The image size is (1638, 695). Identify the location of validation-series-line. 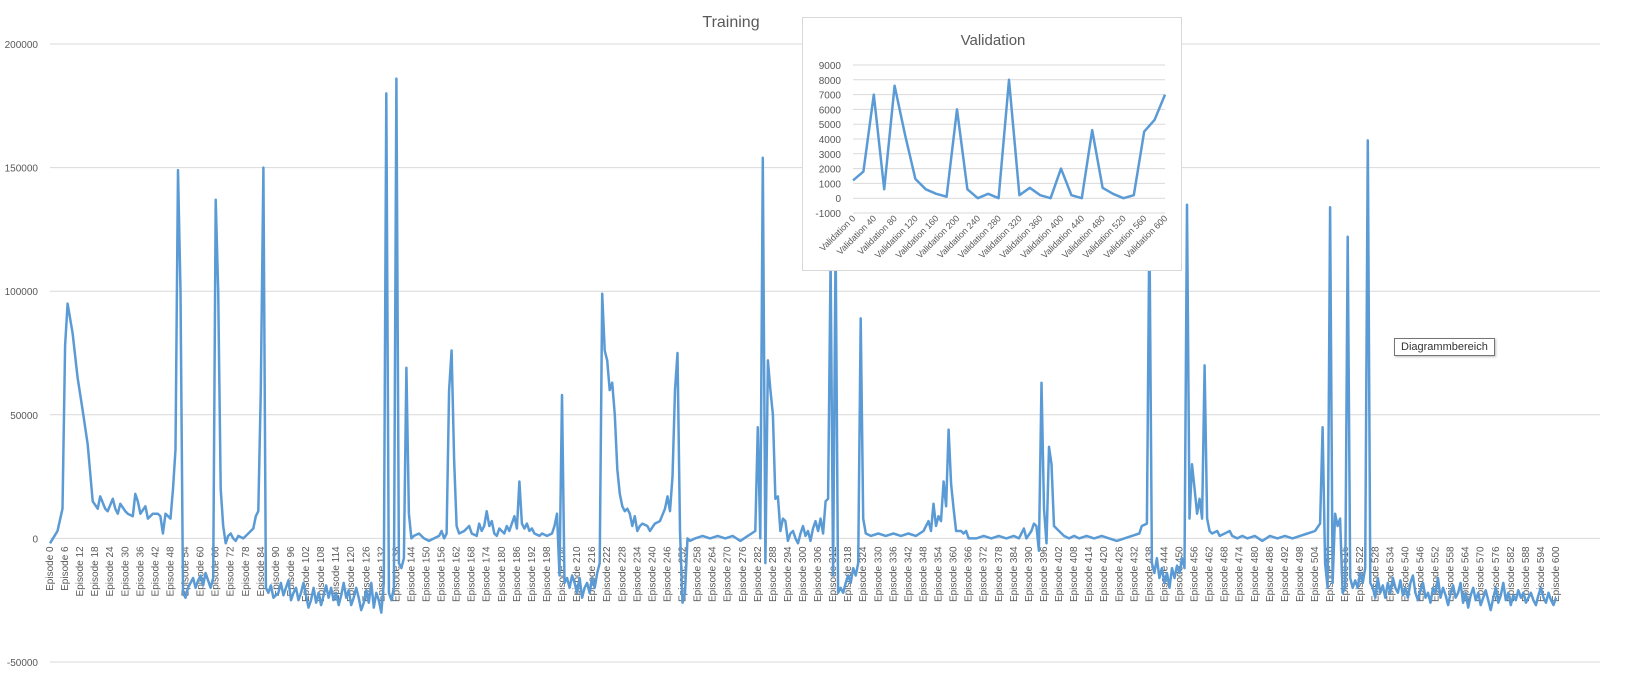
(1009, 139).